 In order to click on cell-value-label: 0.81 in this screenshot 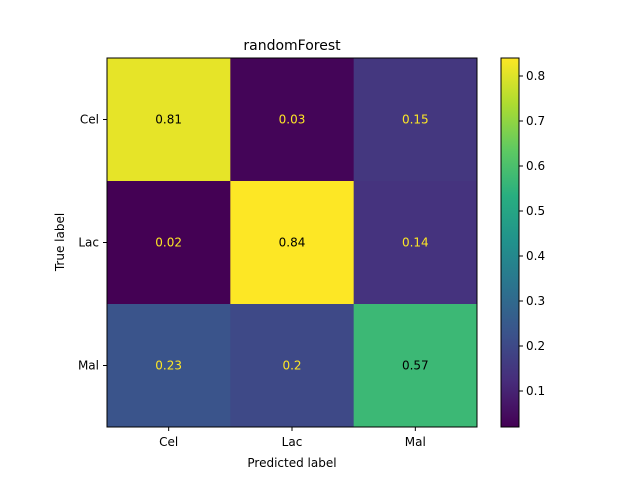, I will do `click(168, 120)`.